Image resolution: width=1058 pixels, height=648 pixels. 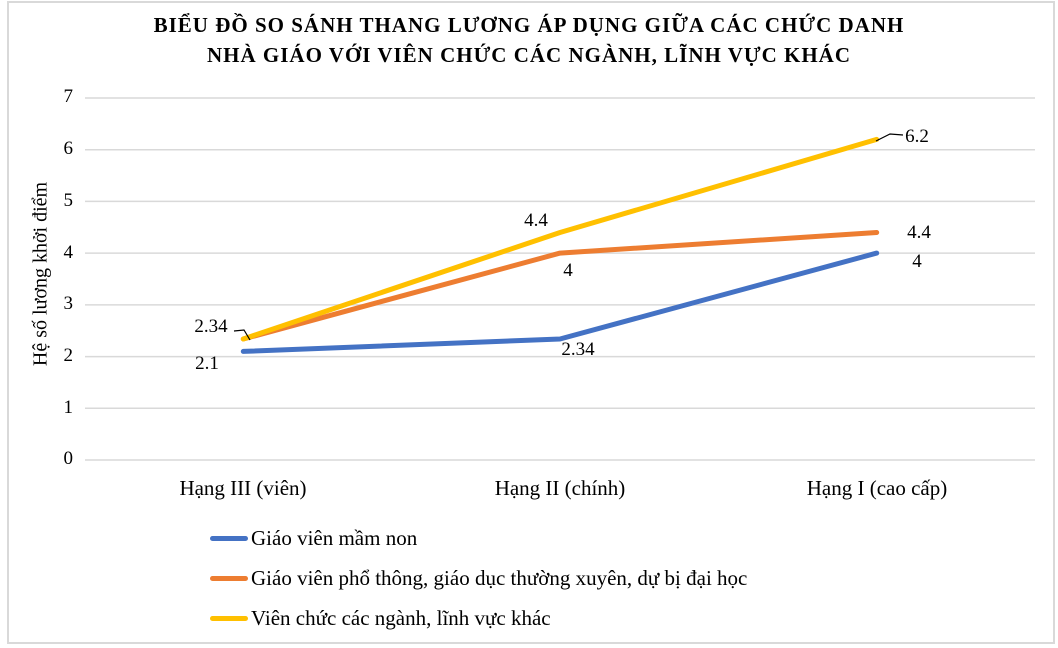 What do you see at coordinates (917, 261) in the screenshot?
I see `data-label-blue-last: 4` at bounding box center [917, 261].